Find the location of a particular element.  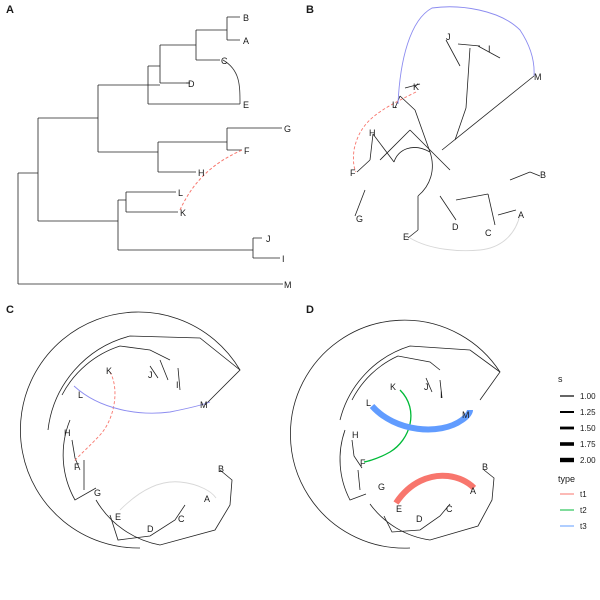

panel-d-label: D is located at coordinates (310, 310).